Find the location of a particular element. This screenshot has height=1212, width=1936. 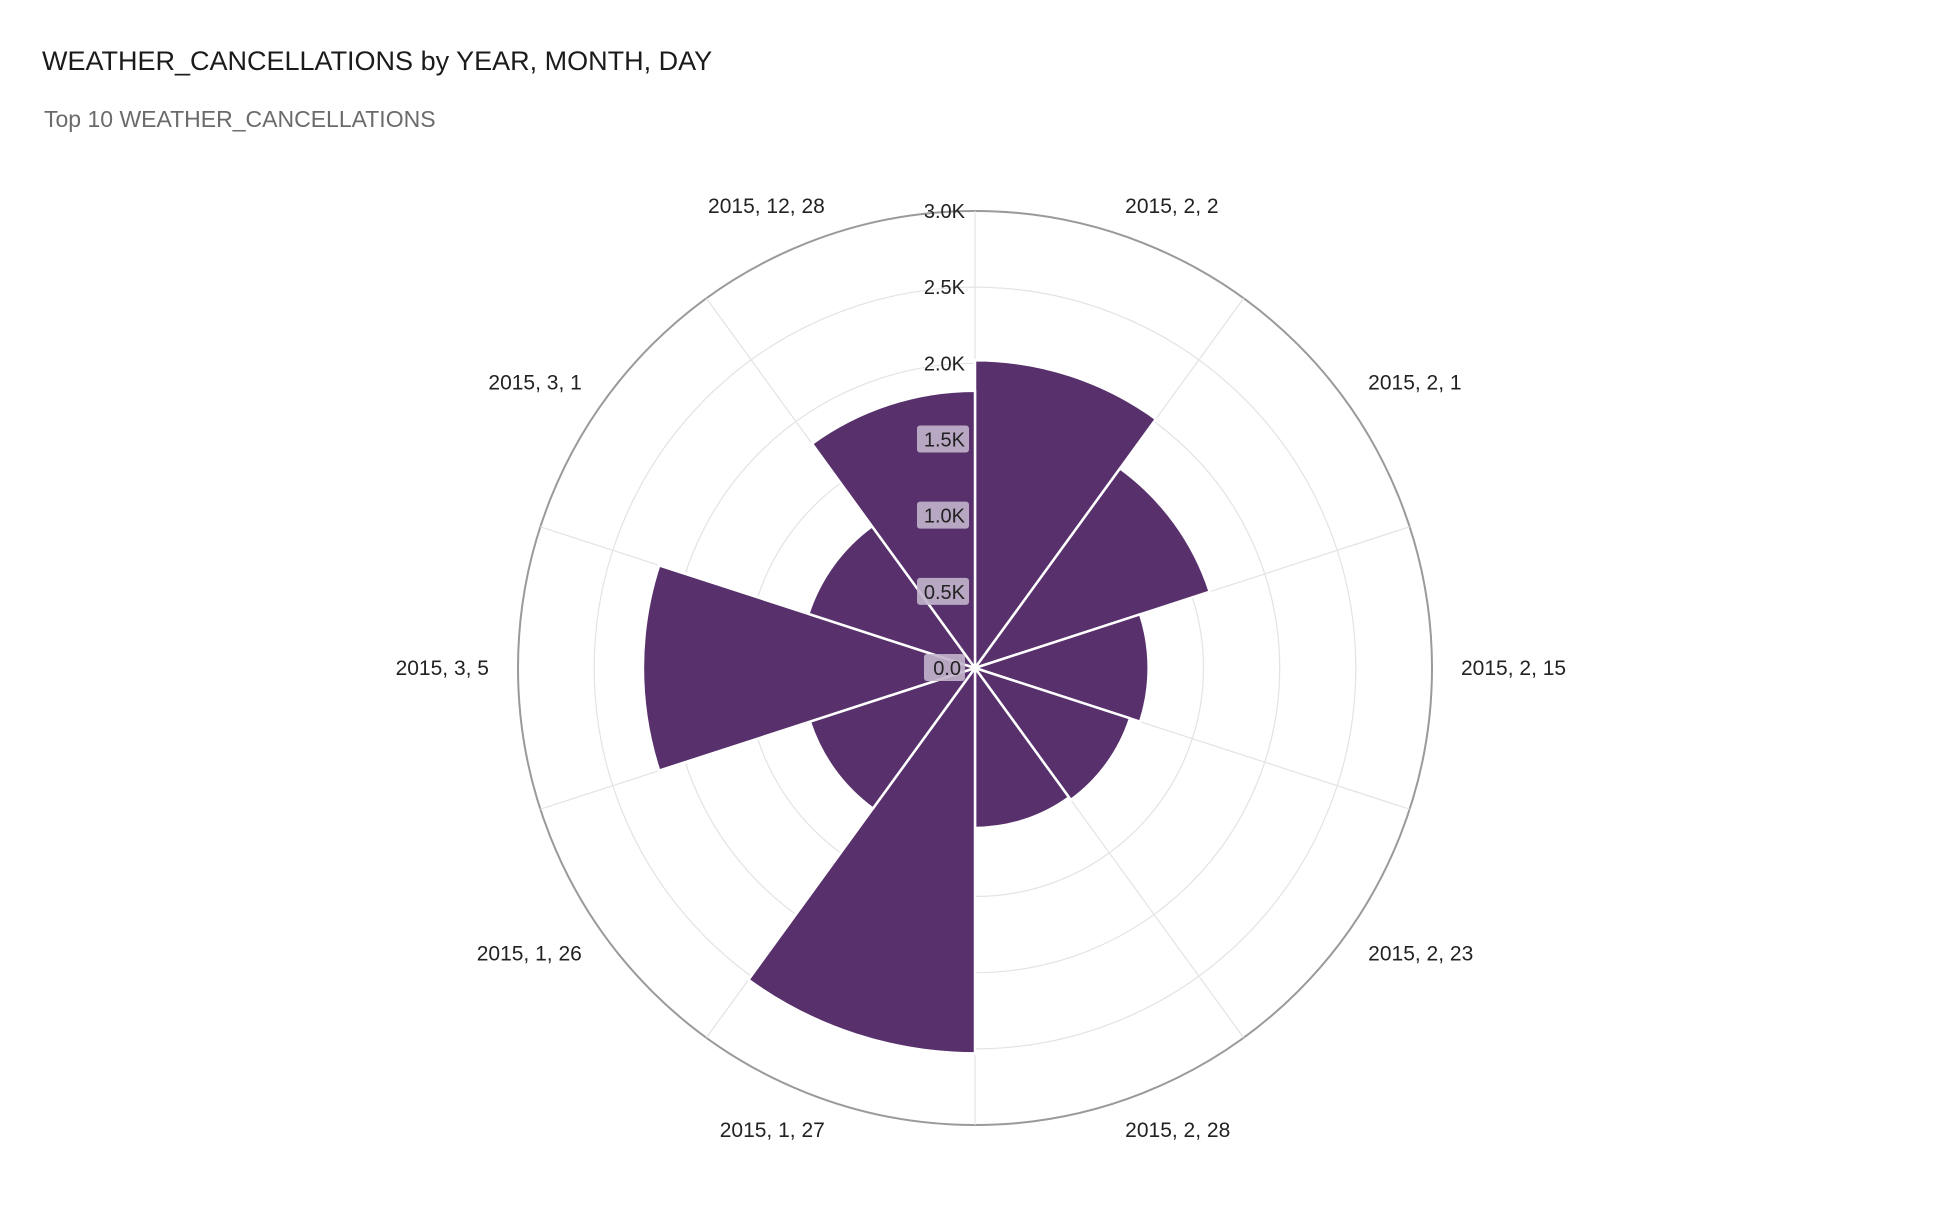

radial-tick-label: 0.0 is located at coordinates (947, 669).